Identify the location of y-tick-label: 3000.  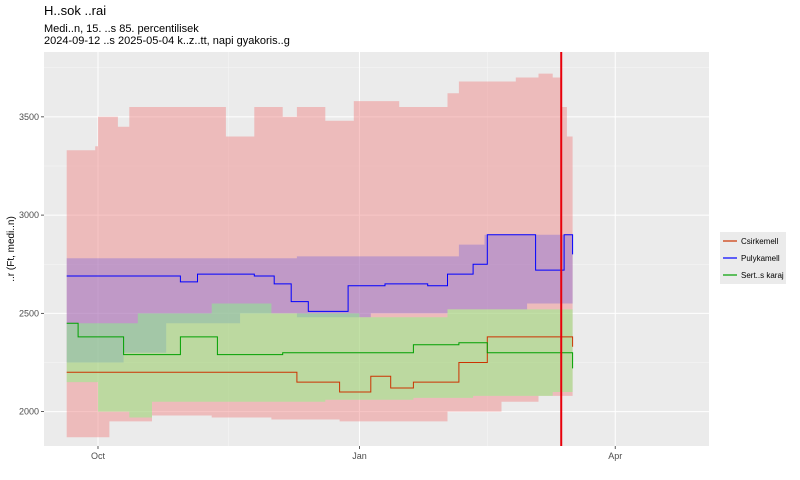
(29, 215).